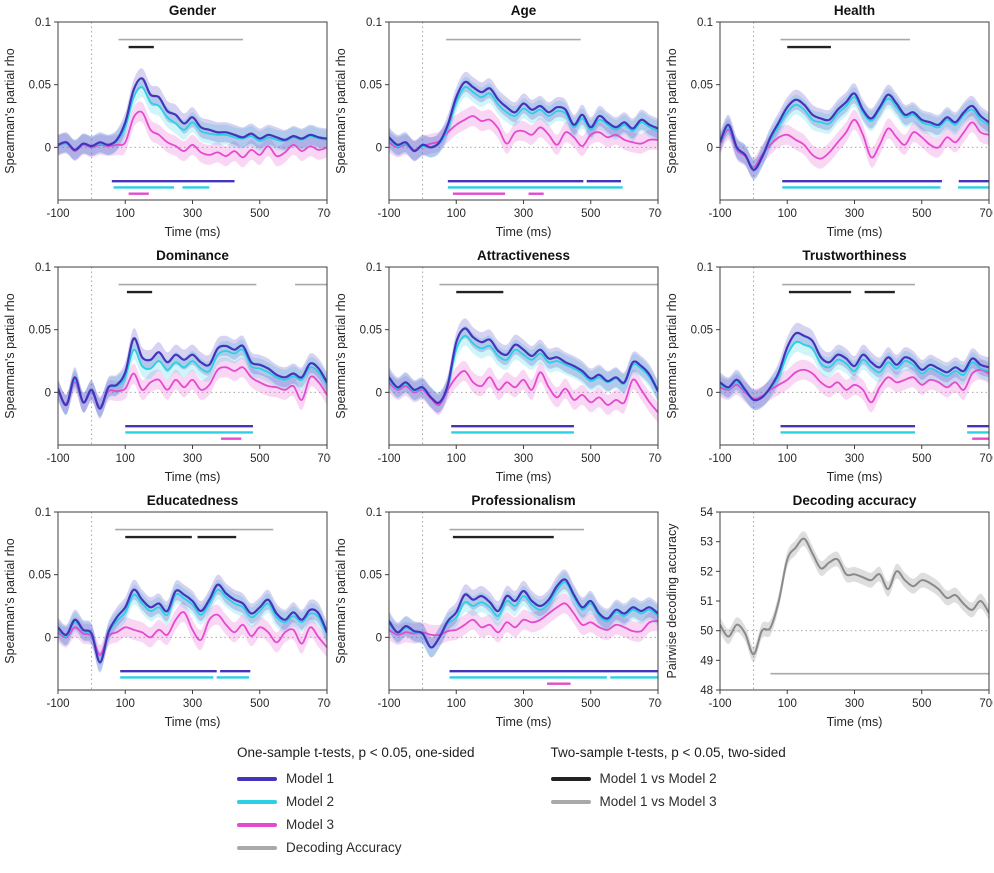 This screenshot has width=994, height=873. What do you see at coordinates (524, 10) in the screenshot?
I see `panel-title: Age` at bounding box center [524, 10].